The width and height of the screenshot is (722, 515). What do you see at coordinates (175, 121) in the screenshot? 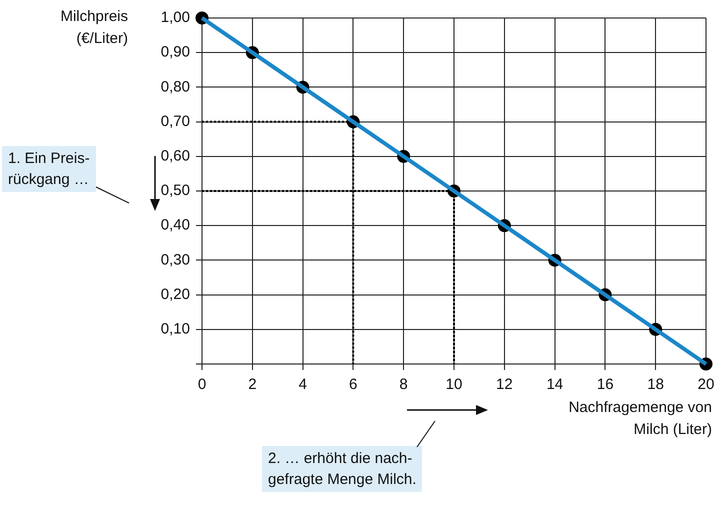
I see `y-tick-label: 0,70` at bounding box center [175, 121].